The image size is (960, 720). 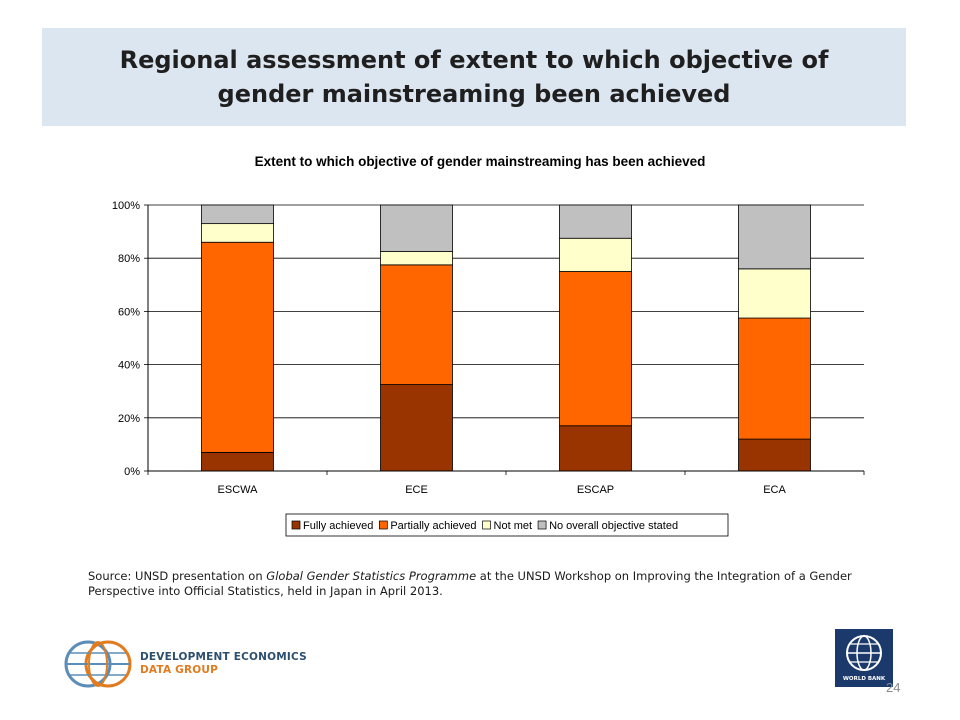 I want to click on x-tick-label: ECA, so click(x=774, y=490).